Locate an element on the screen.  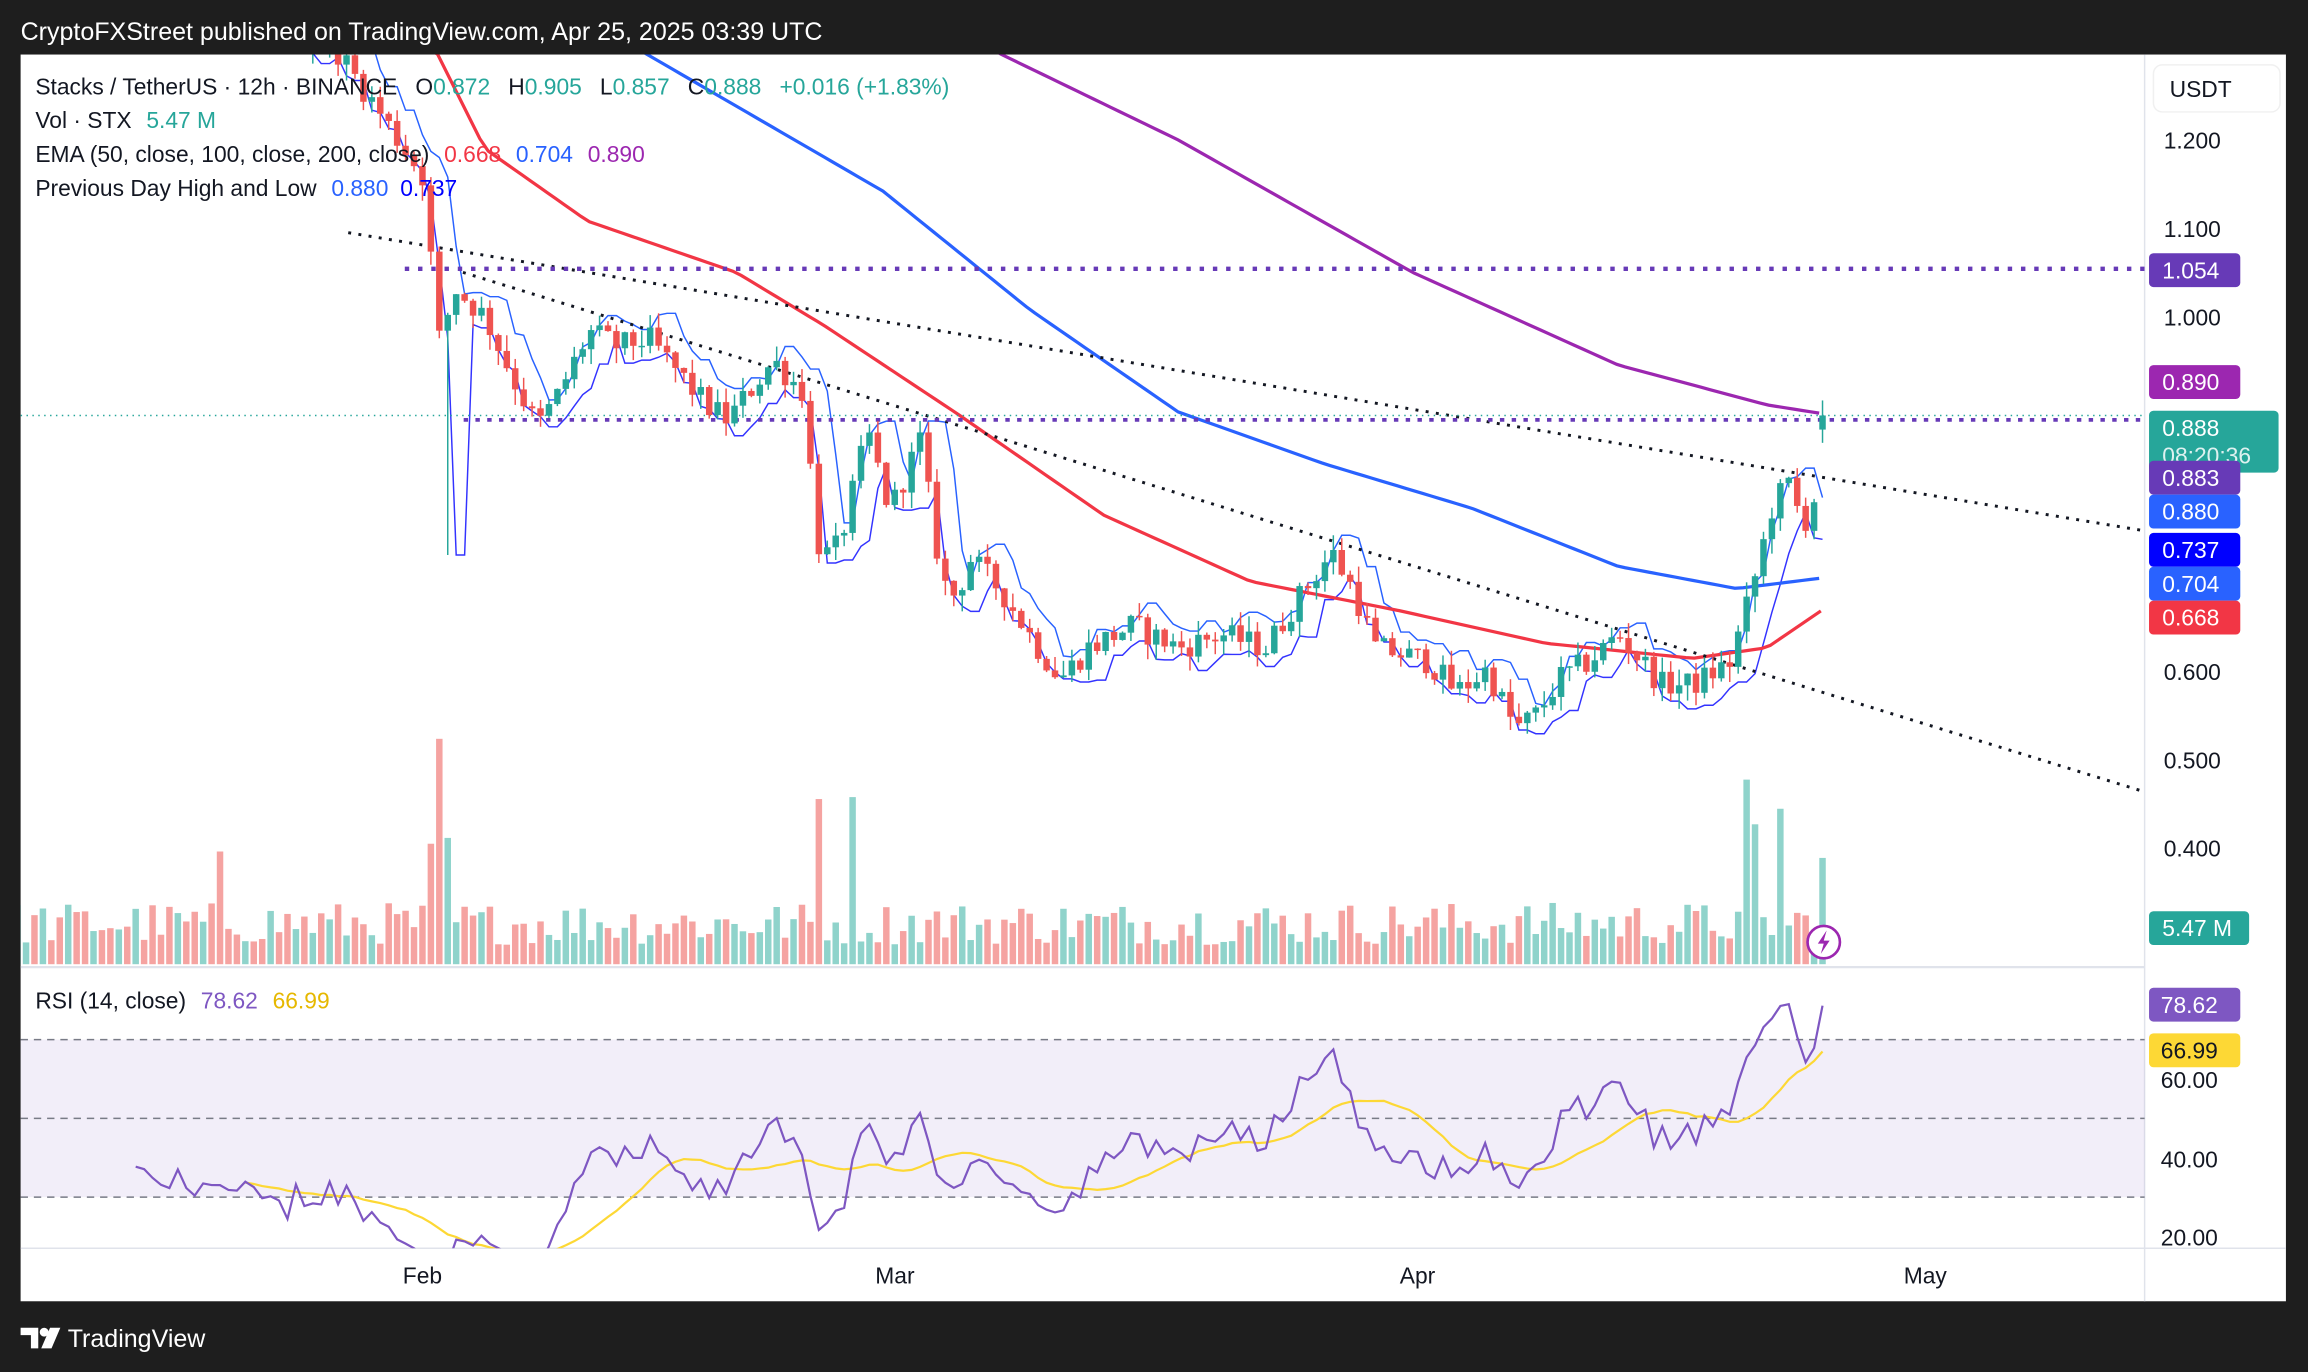
lightning-icon is located at coordinates (1824, 942).